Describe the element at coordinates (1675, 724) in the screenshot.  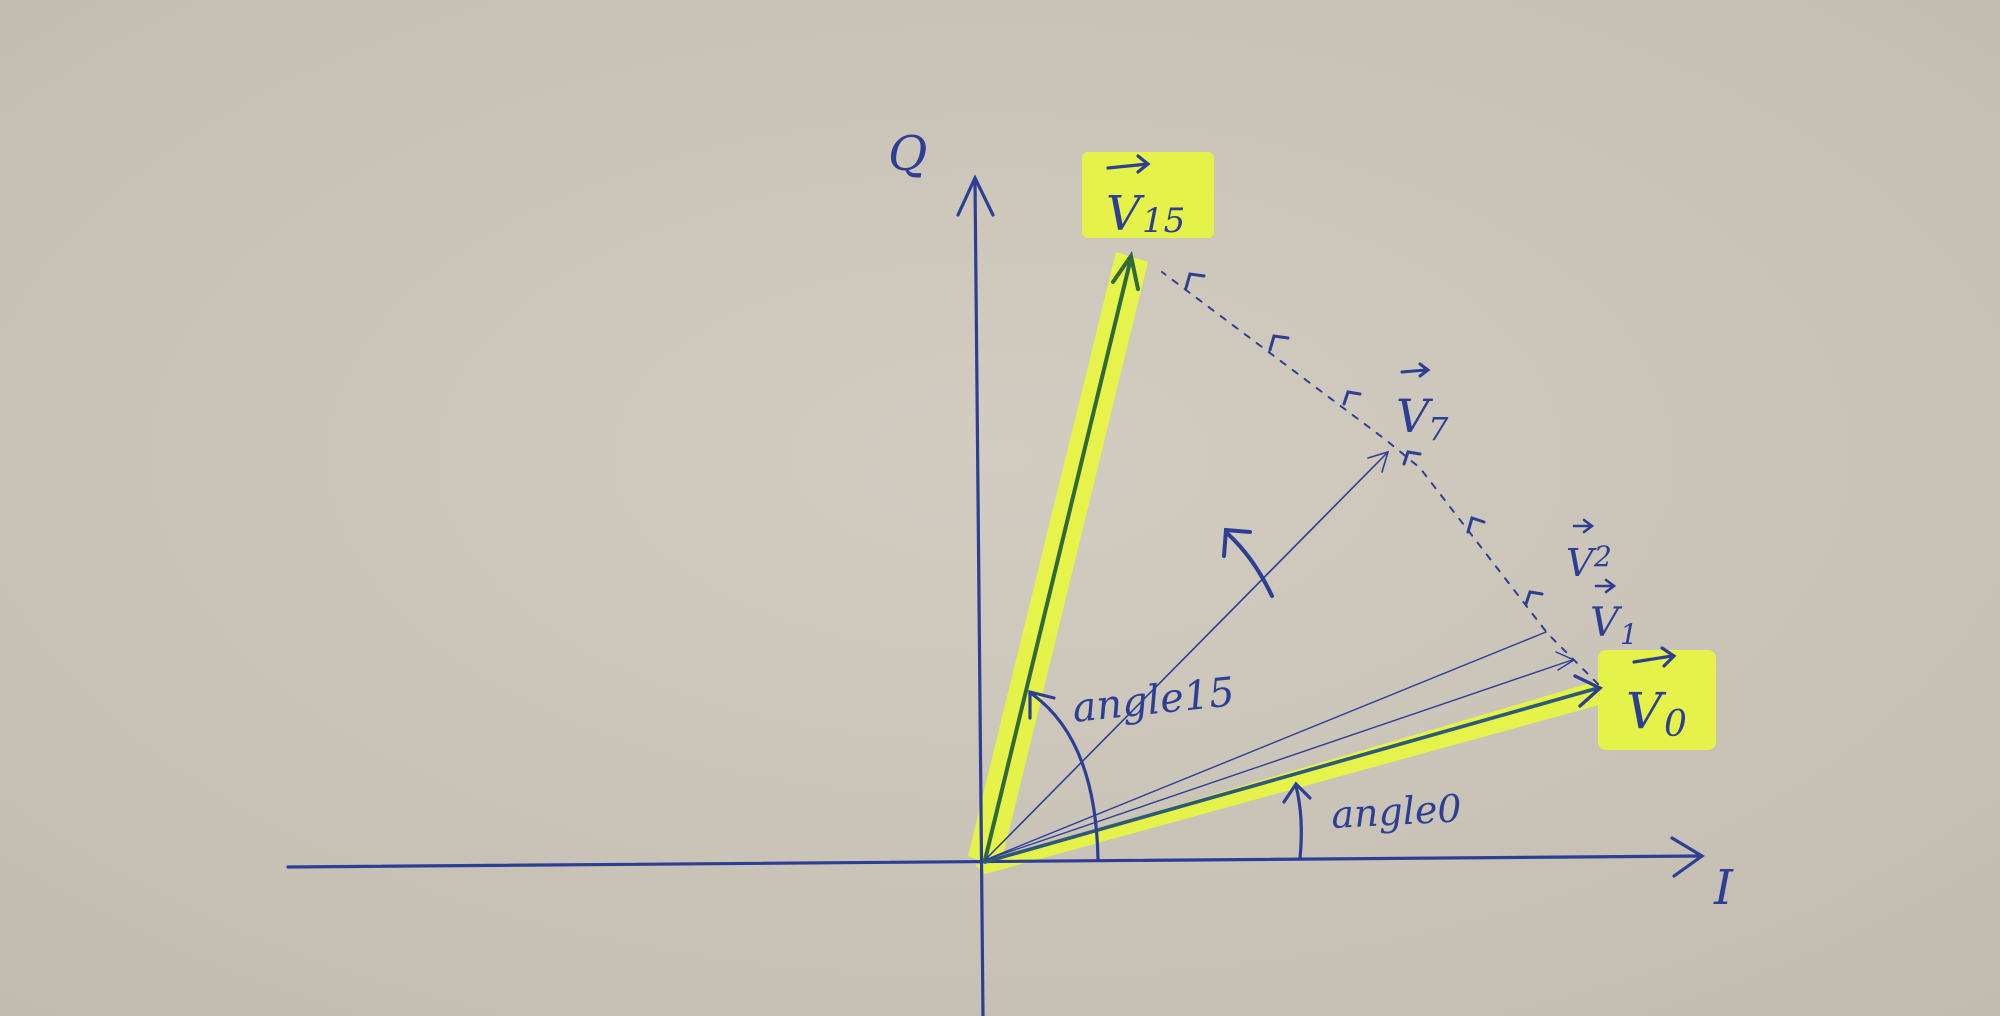
I see `v0-subscript: 0` at that location.